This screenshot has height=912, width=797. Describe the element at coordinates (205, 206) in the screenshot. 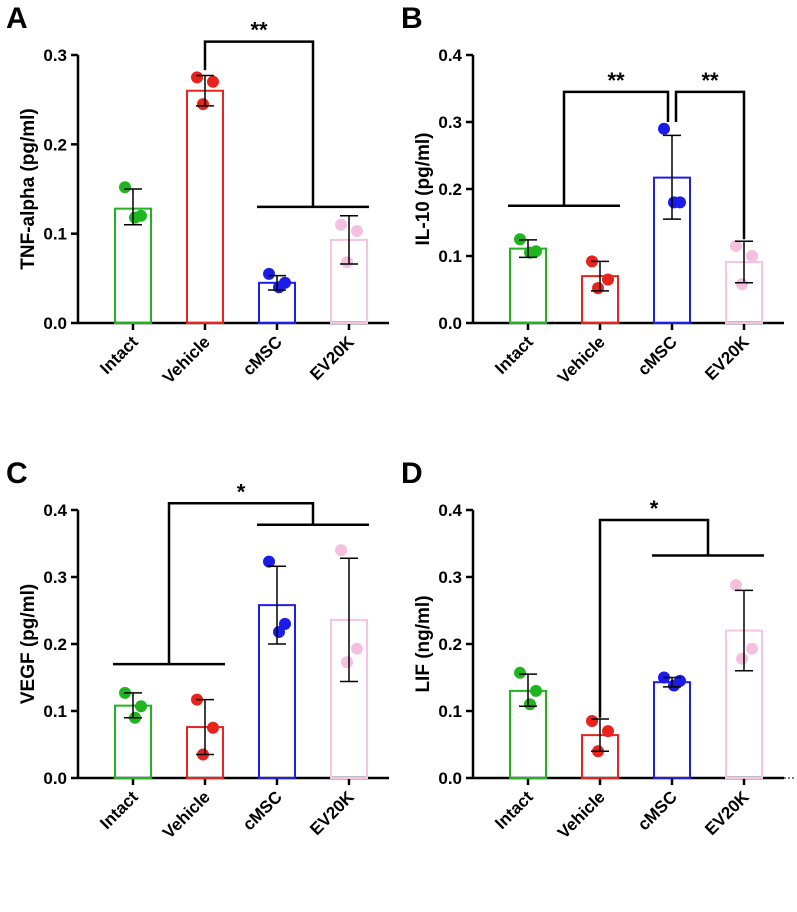

I see `bar-vehicle` at that location.